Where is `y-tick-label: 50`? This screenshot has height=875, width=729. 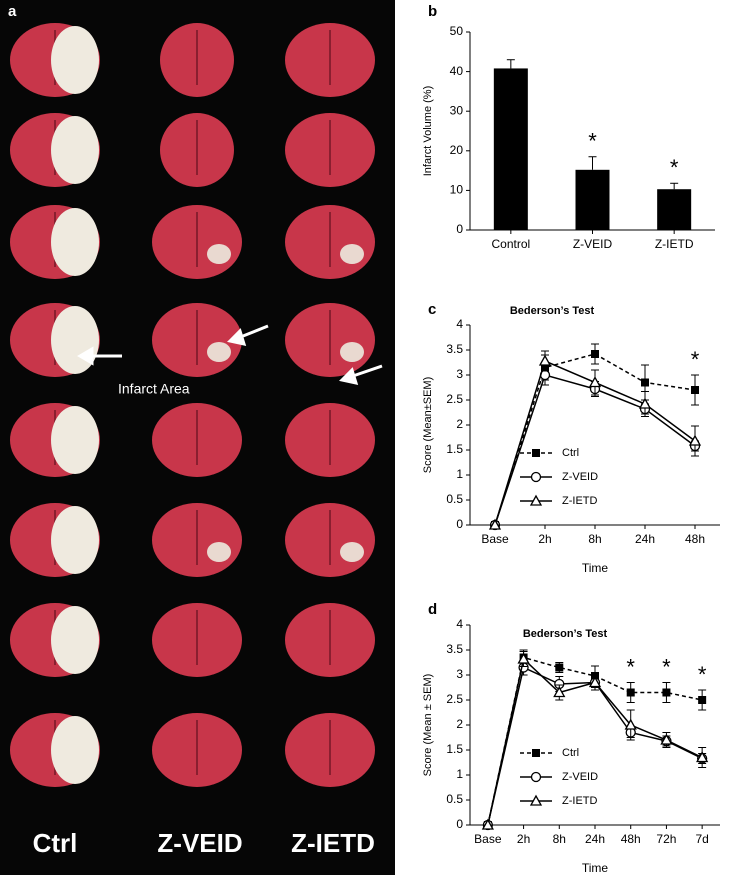
y-tick-label: 50 is located at coordinates (457, 31).